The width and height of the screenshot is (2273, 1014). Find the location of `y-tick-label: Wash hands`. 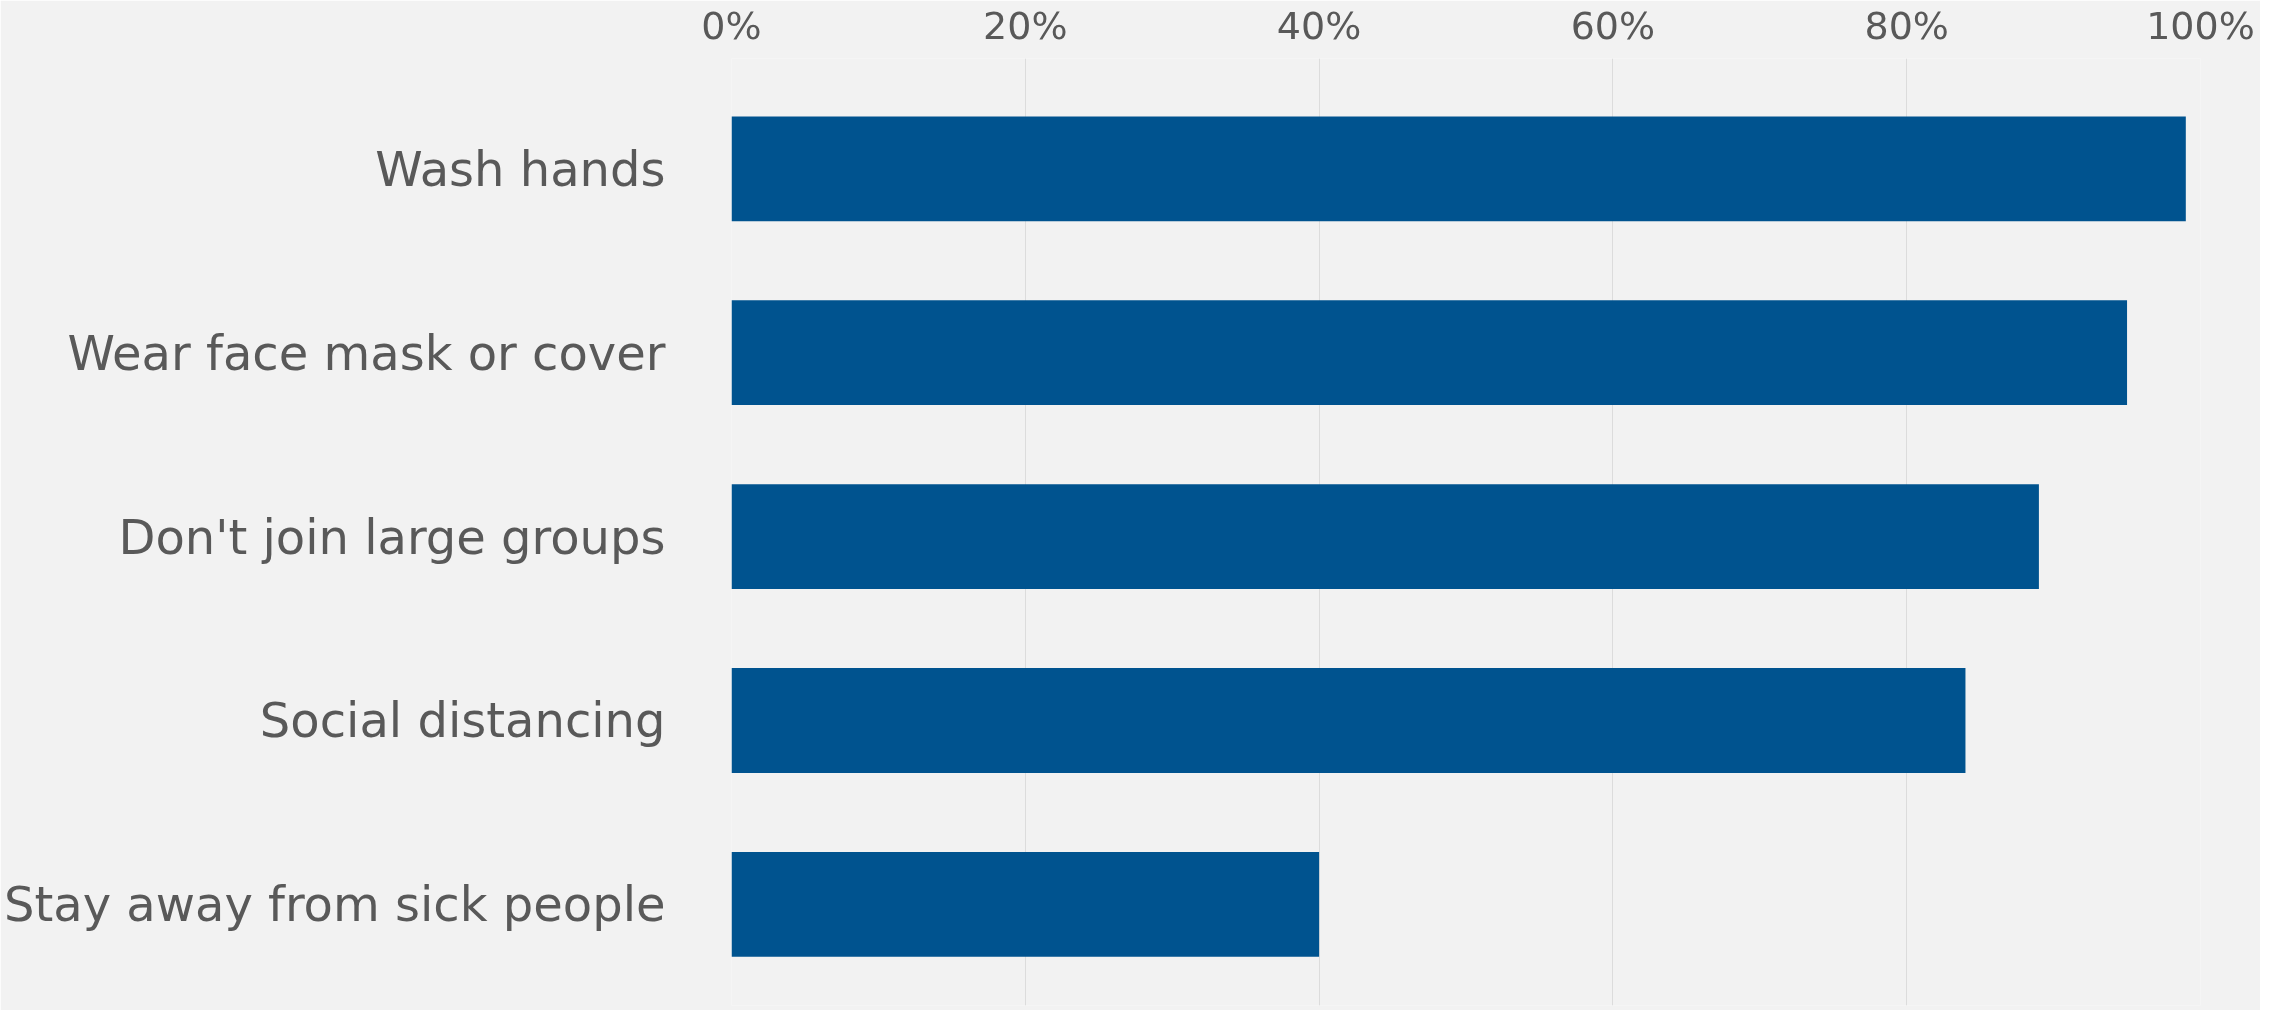

y-tick-label: Wash hands is located at coordinates (520, 168).